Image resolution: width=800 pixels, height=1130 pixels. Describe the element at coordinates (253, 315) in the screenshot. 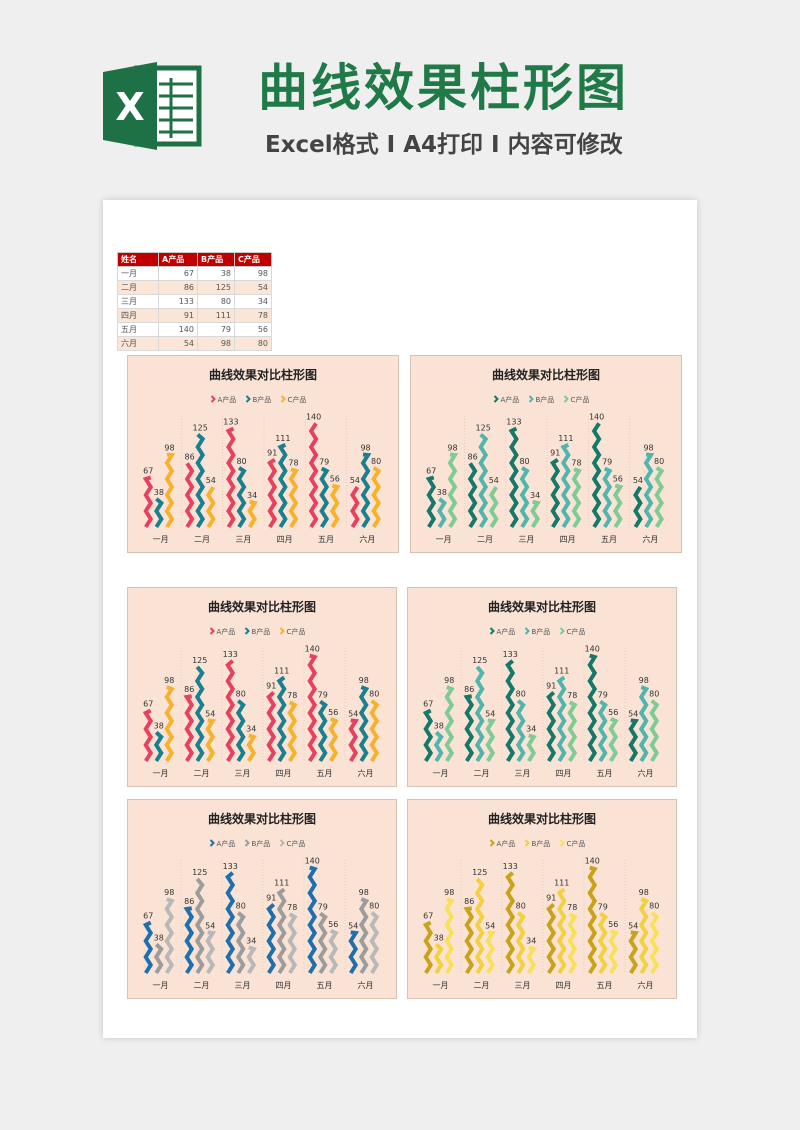

I see `table-cell: 78` at that location.